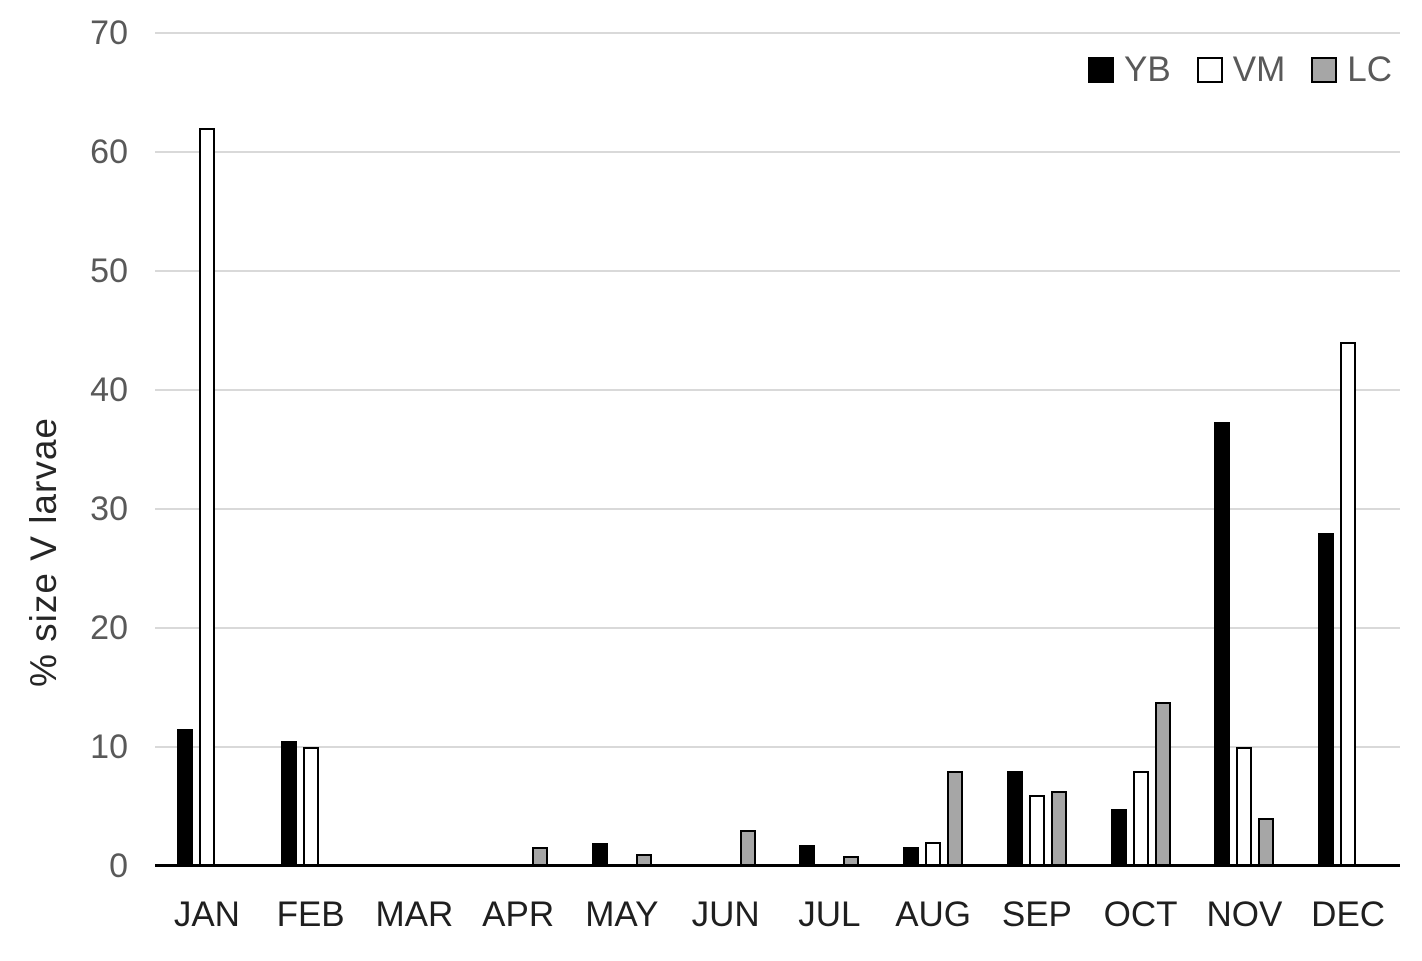 The height and width of the screenshot is (961, 1422). I want to click on bar-lc-nov, so click(1266, 842).